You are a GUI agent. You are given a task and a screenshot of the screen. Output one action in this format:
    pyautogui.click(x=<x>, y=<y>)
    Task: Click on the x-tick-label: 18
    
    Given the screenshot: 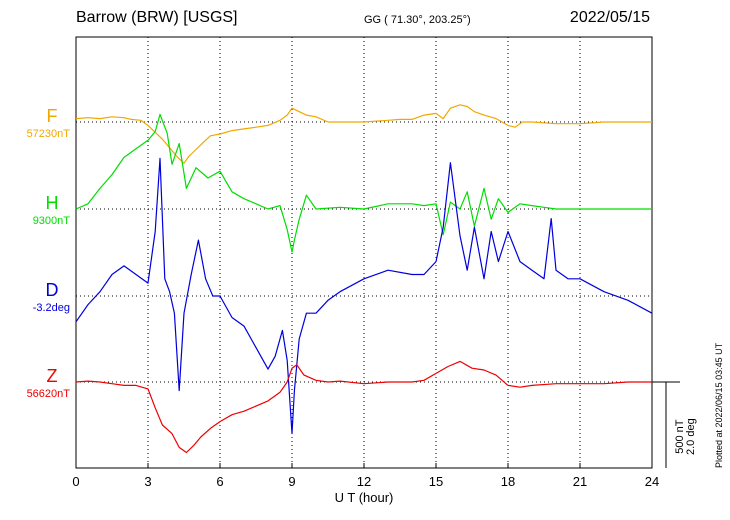 What is the action you would take?
    pyautogui.click(x=508, y=481)
    